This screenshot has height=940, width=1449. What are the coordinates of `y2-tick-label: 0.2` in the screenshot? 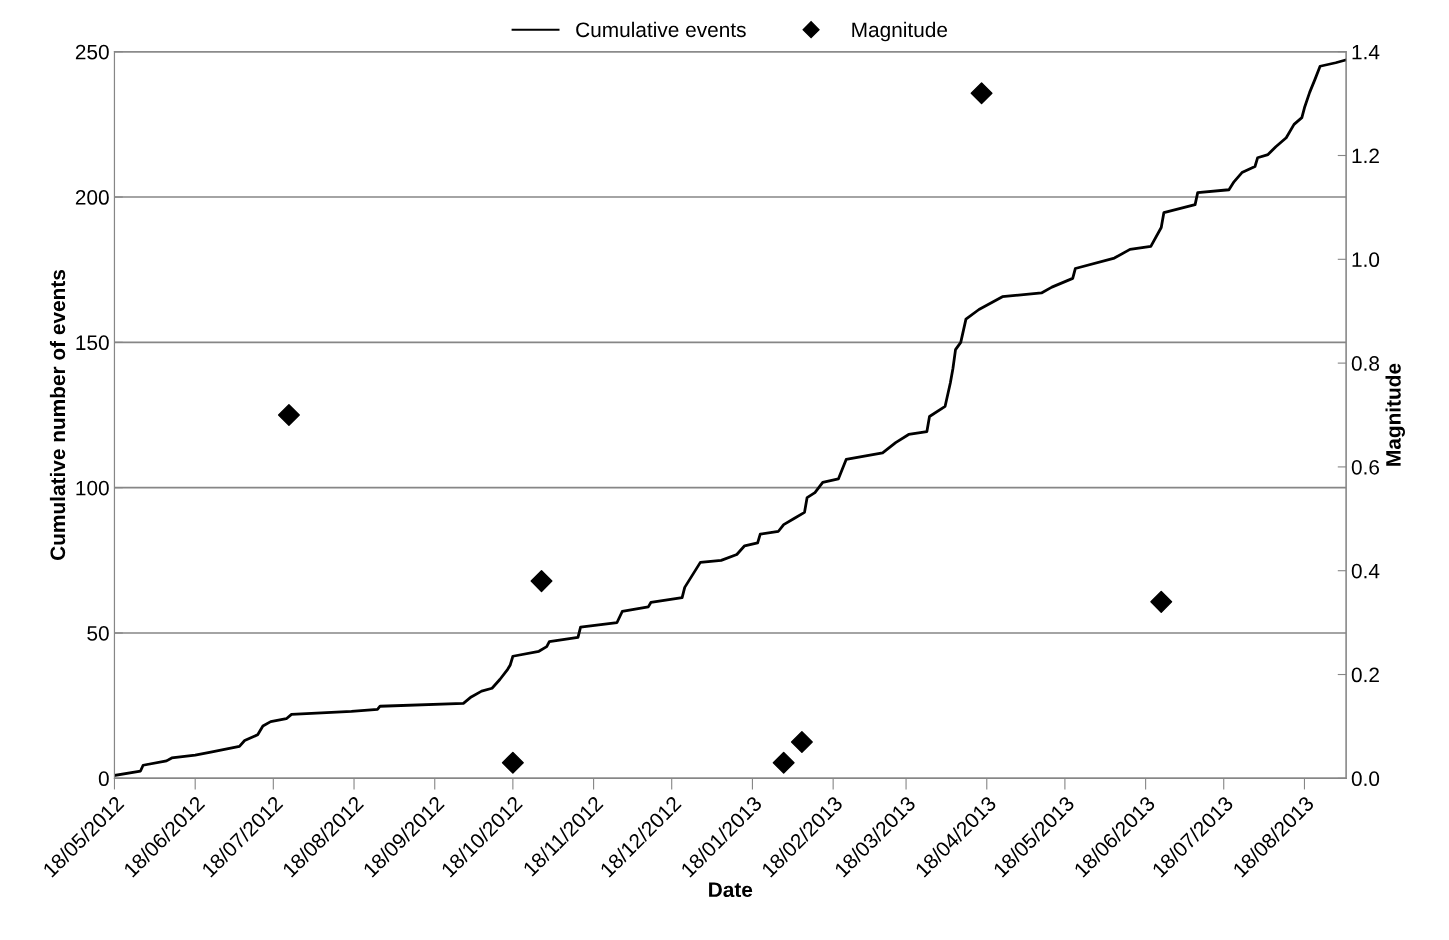 It's located at (1365, 675).